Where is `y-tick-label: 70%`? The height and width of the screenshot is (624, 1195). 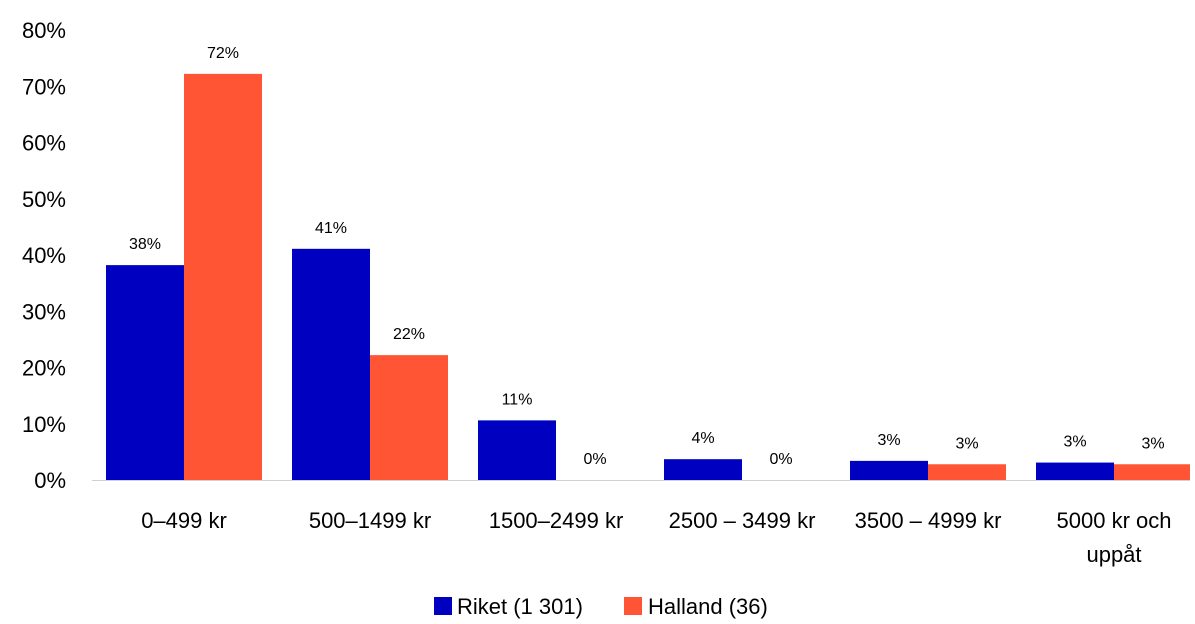 y-tick-label: 70% is located at coordinates (44, 86).